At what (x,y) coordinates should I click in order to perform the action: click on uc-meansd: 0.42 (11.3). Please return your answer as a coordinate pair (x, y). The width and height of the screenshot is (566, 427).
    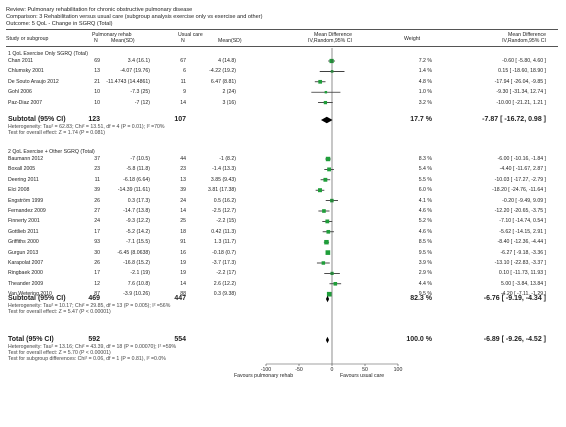
    Looking at the image, I should click on (223, 231).